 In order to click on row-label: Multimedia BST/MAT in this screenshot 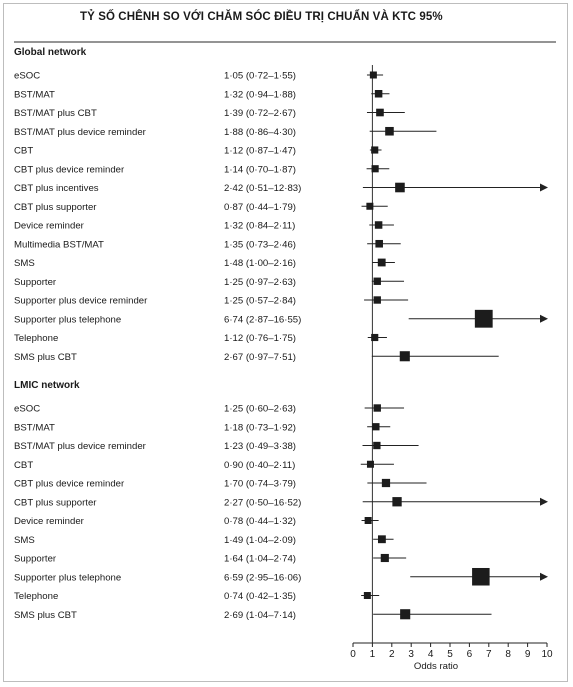, I will do `click(59, 244)`.